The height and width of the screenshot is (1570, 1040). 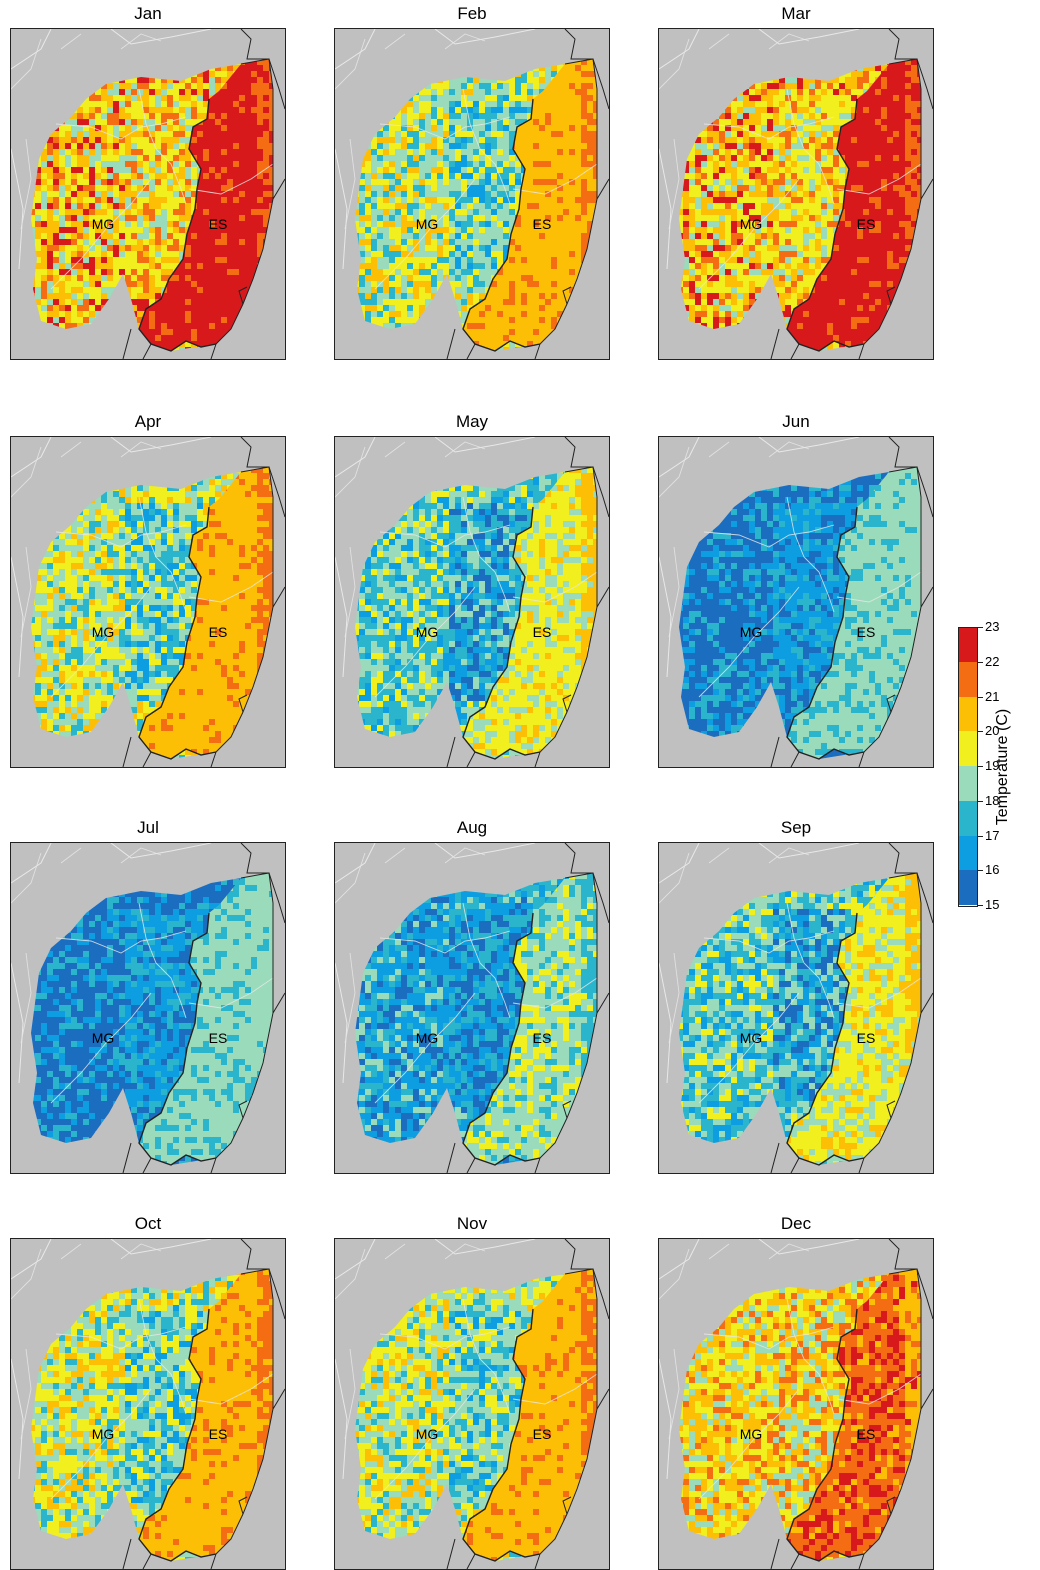 What do you see at coordinates (992, 836) in the screenshot?
I see `colorbar-tick-label: 17` at bounding box center [992, 836].